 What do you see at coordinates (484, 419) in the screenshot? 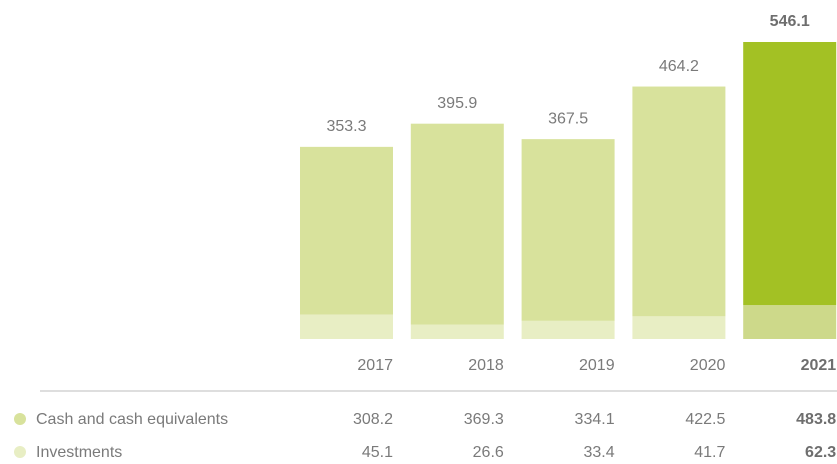
I see `table-value: 369.3` at bounding box center [484, 419].